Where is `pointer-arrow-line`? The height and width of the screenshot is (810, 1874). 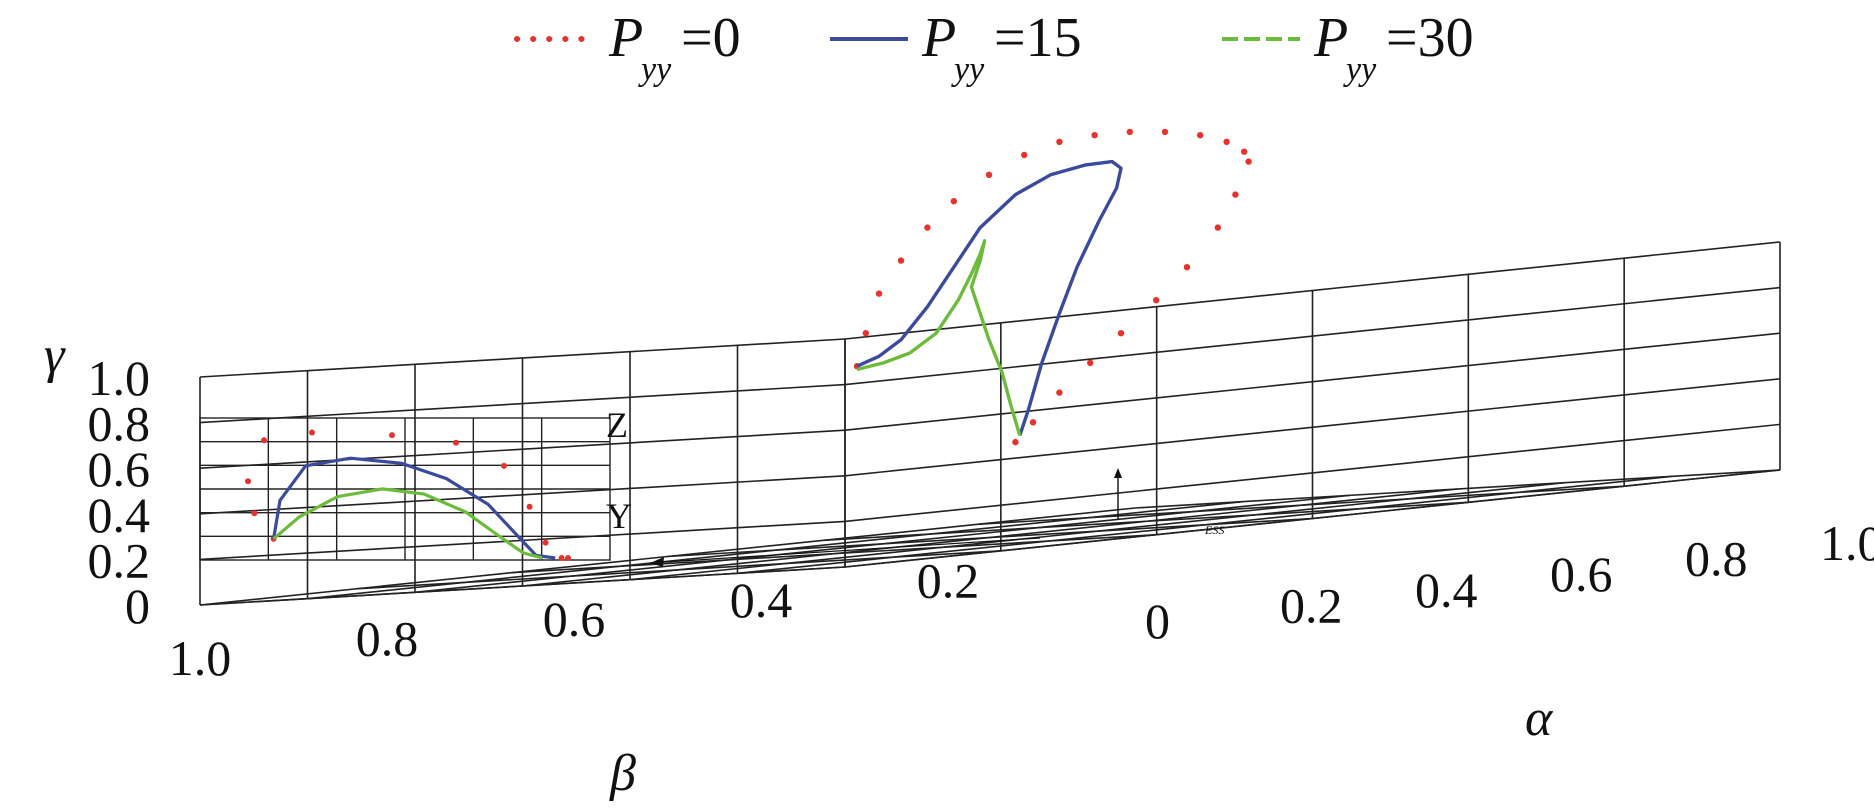 pointer-arrow-line is located at coordinates (845, 550).